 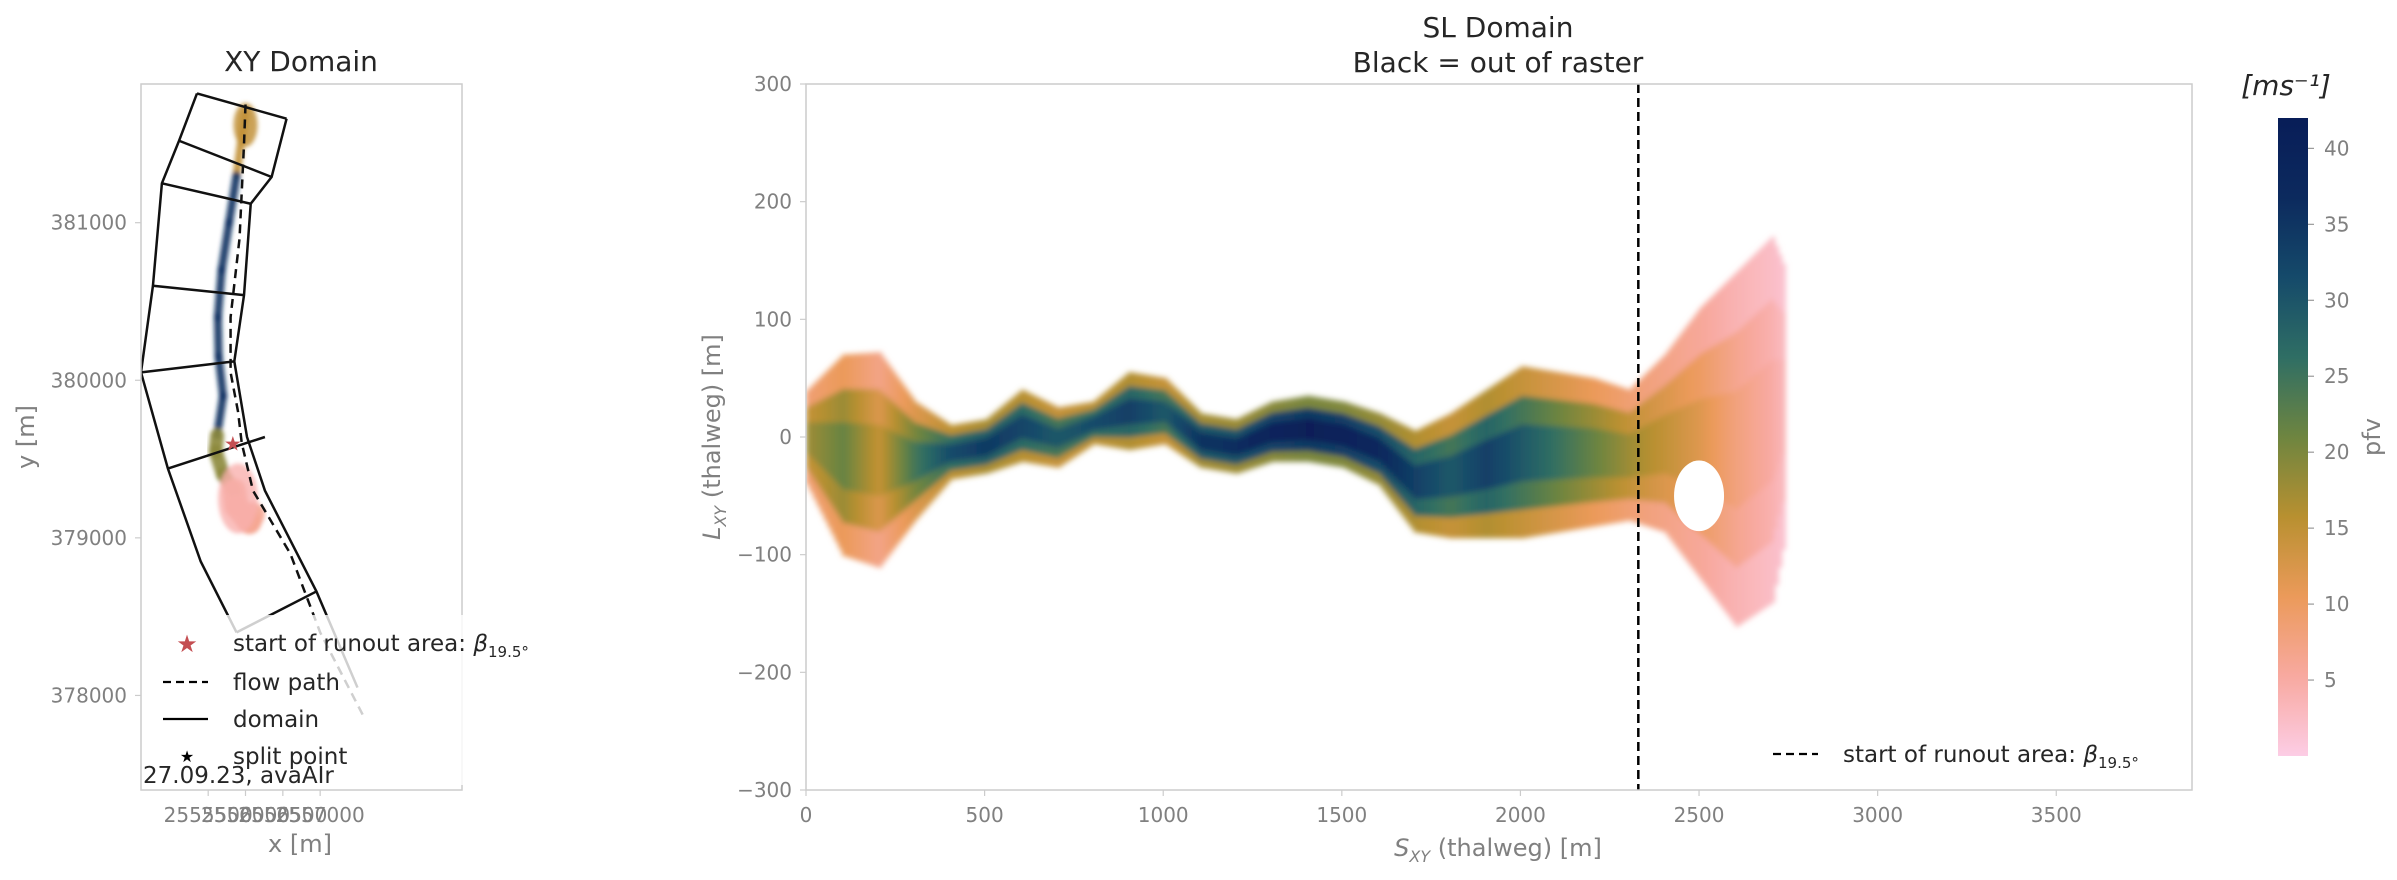 I want to click on xy-y-tick-label: 381000, so click(x=89, y=223).